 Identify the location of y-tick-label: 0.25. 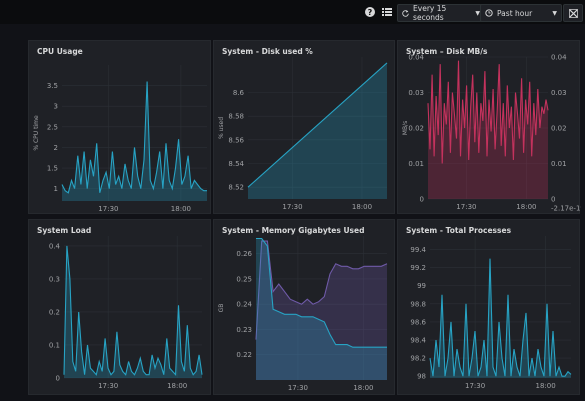
(244, 279).